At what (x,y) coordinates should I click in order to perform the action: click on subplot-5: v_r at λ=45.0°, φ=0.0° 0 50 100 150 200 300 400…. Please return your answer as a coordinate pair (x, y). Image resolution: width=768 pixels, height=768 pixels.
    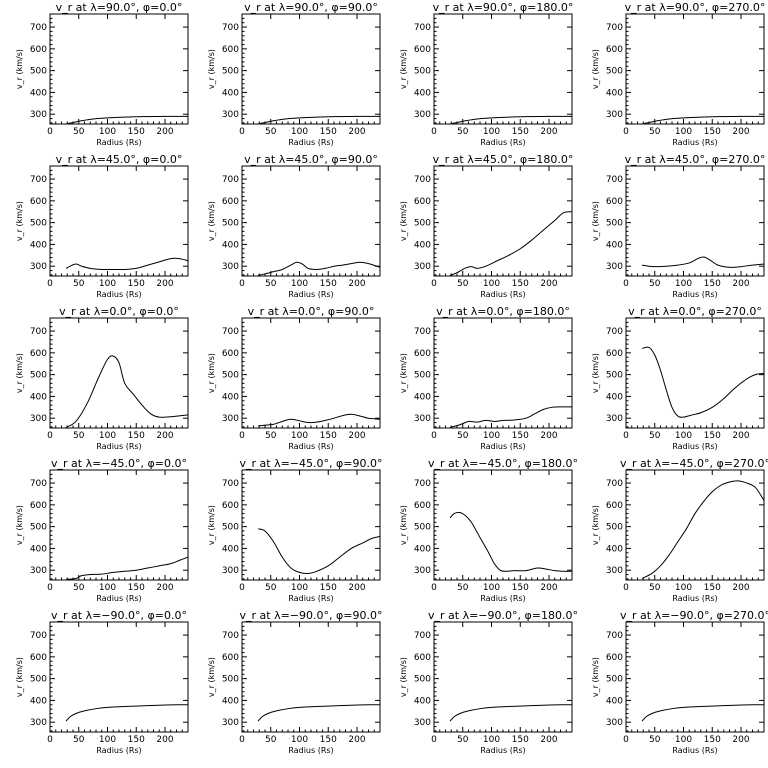
    Looking at the image, I should click on (102, 226).